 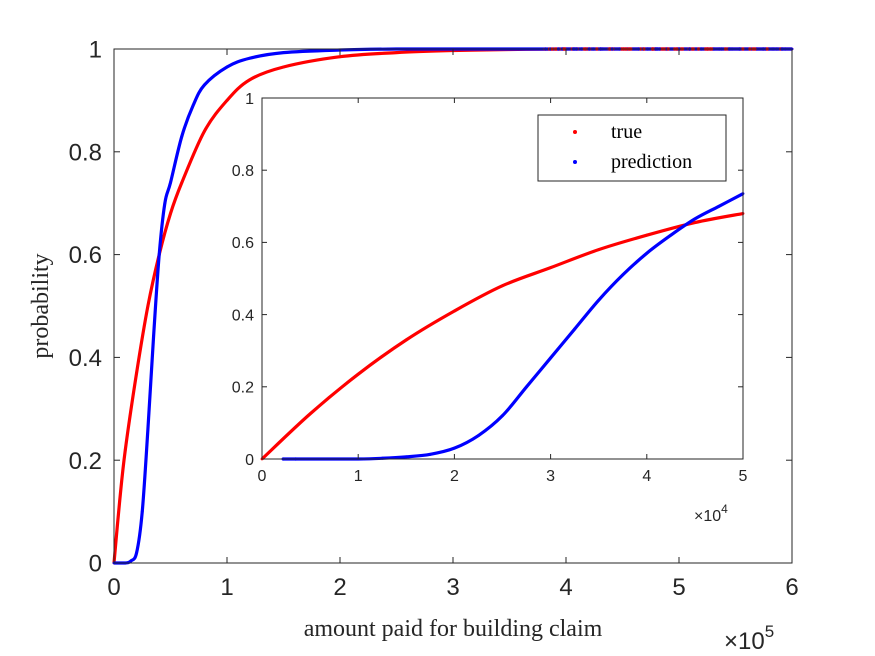 What do you see at coordinates (707, 516) in the screenshot?
I see `inset-x-exponent-base: ×10` at bounding box center [707, 516].